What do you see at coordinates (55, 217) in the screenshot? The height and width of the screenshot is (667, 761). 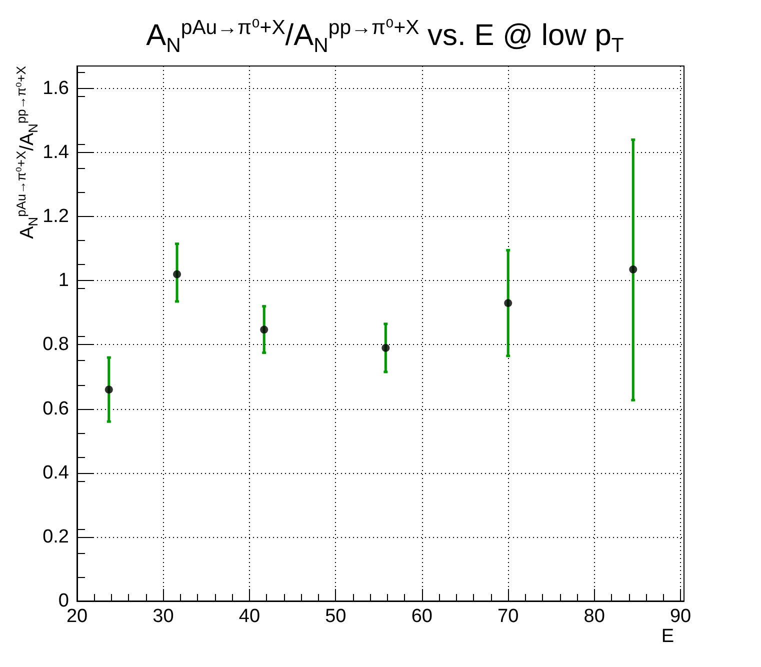 I see `y-tick-label: 1.2` at bounding box center [55, 217].